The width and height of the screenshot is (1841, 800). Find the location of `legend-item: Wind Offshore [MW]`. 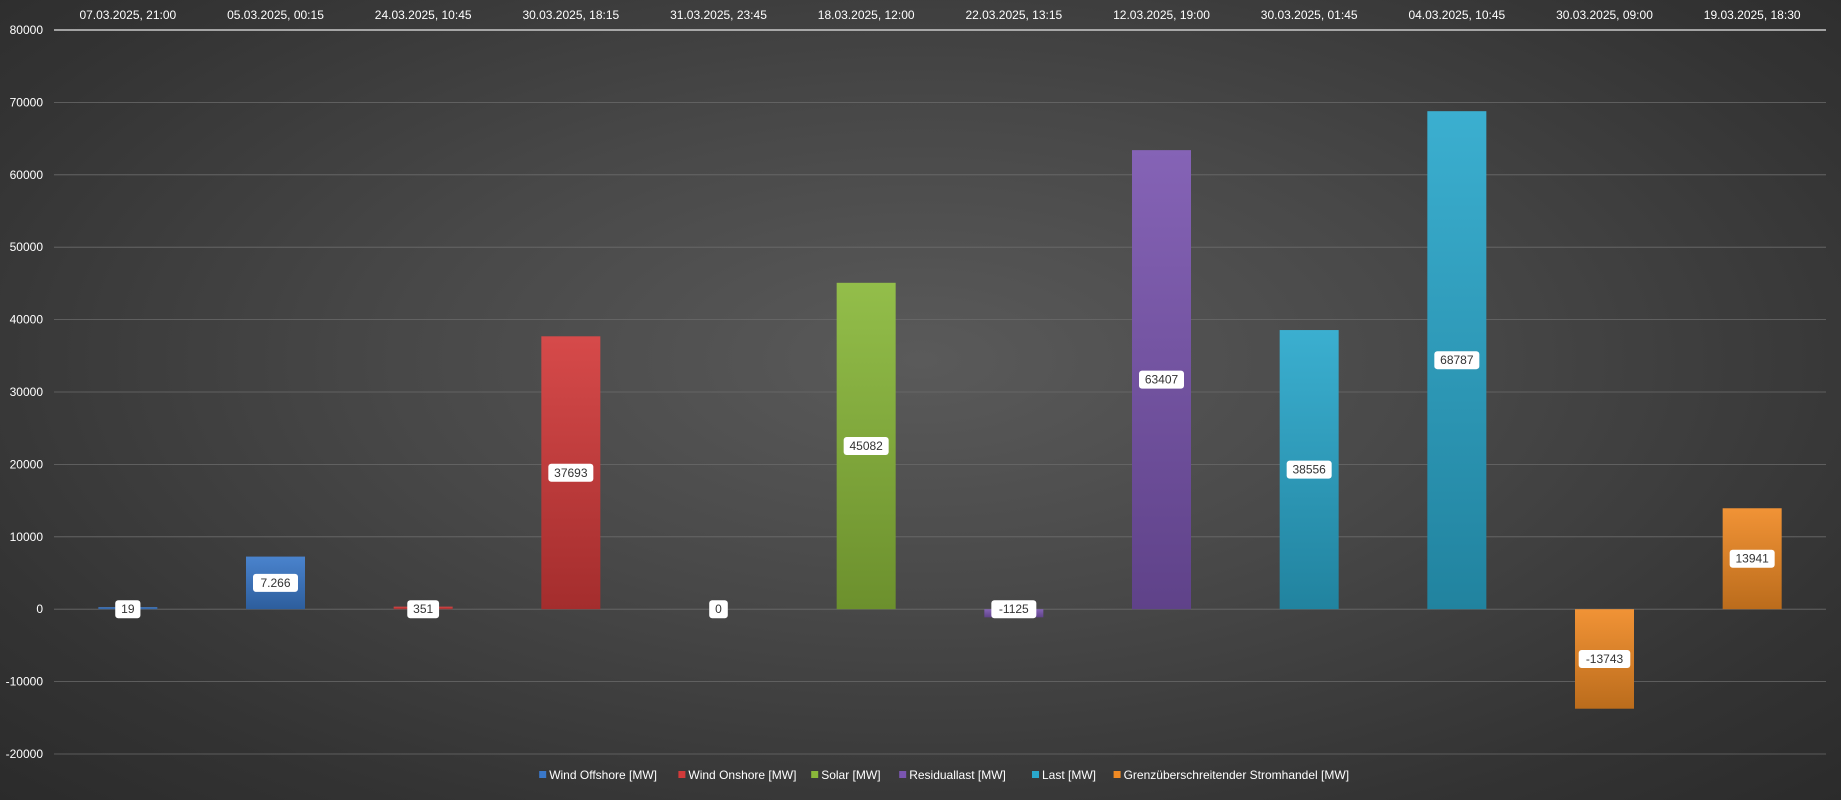

legend-item: Wind Offshore [MW] is located at coordinates (603, 775).